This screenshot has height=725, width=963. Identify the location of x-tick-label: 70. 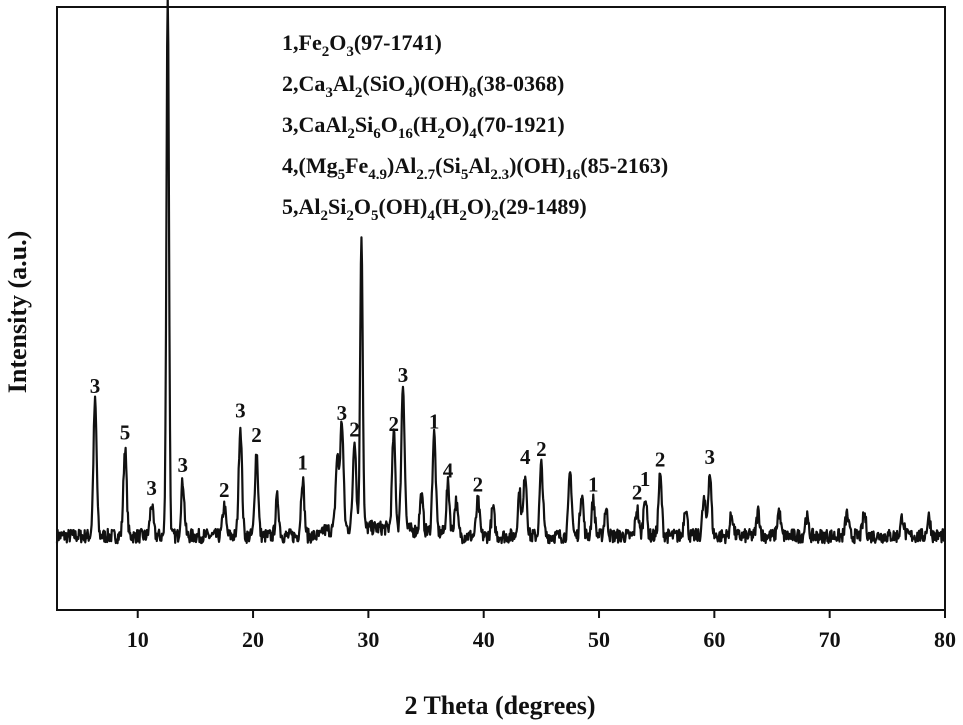
(830, 639).